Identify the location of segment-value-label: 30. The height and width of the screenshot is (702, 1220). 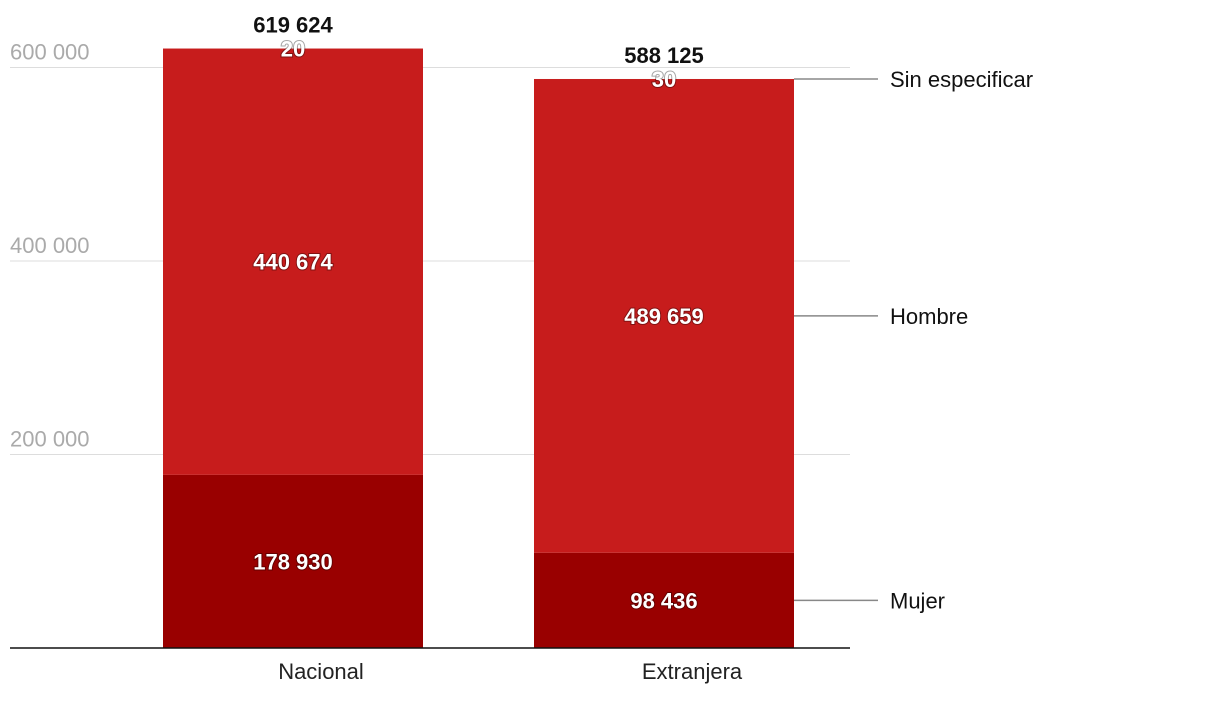
(664, 79).